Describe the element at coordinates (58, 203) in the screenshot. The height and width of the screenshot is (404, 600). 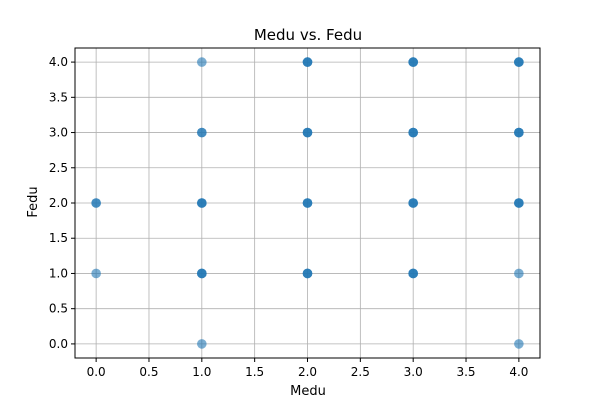
I see `y-tick-label-4: 2.0` at that location.